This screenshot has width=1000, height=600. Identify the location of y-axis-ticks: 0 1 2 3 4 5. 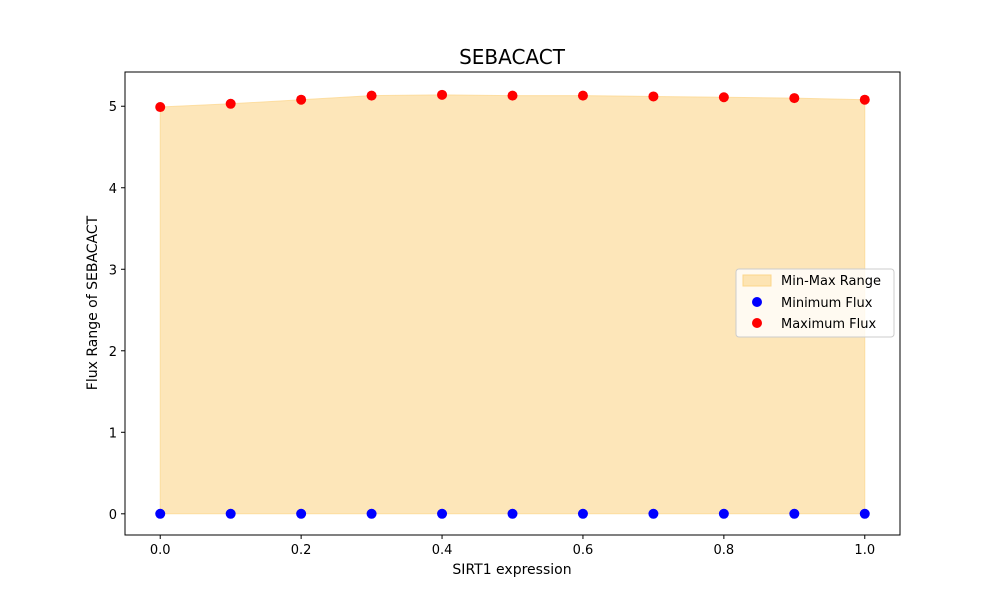
(117, 311).